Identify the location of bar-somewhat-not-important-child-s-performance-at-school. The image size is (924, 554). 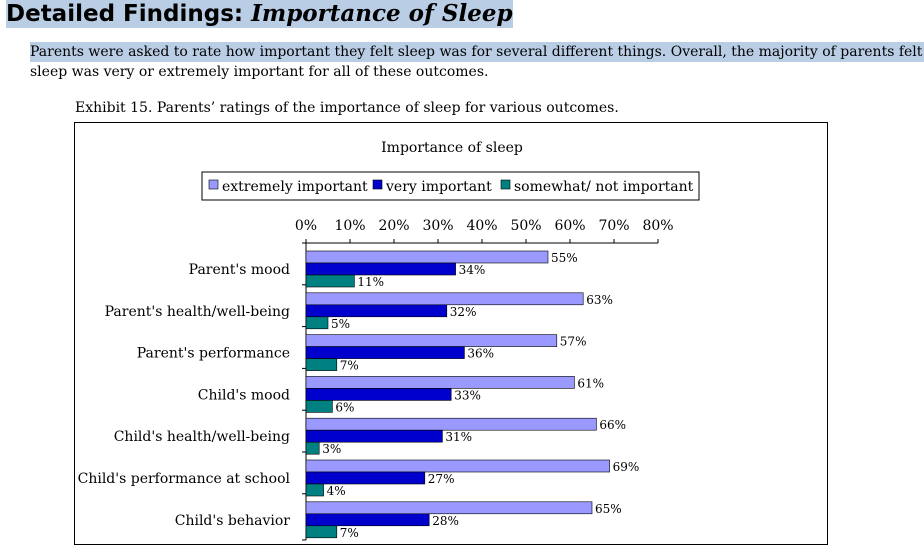
(314, 490).